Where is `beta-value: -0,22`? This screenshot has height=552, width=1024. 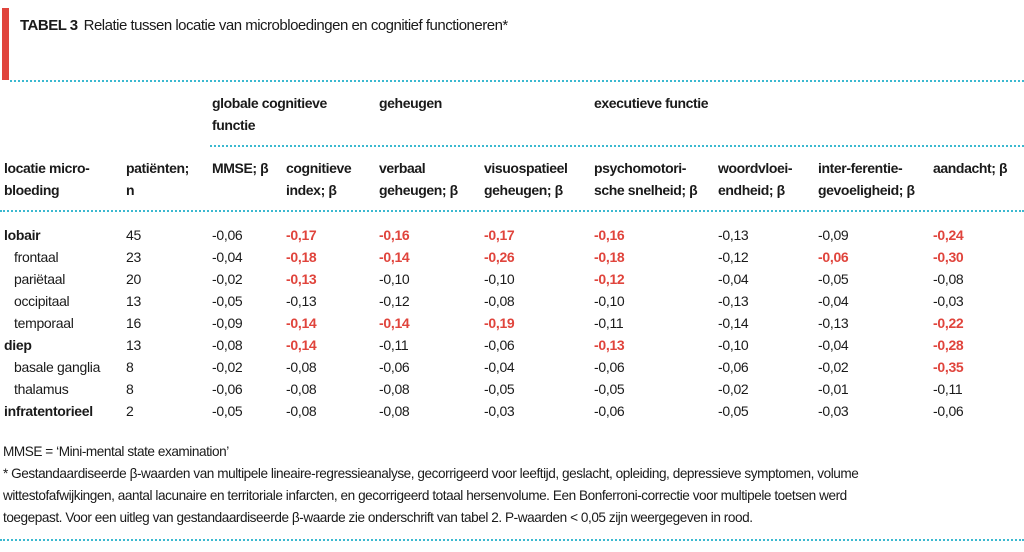 beta-value: -0,22 is located at coordinates (948, 323).